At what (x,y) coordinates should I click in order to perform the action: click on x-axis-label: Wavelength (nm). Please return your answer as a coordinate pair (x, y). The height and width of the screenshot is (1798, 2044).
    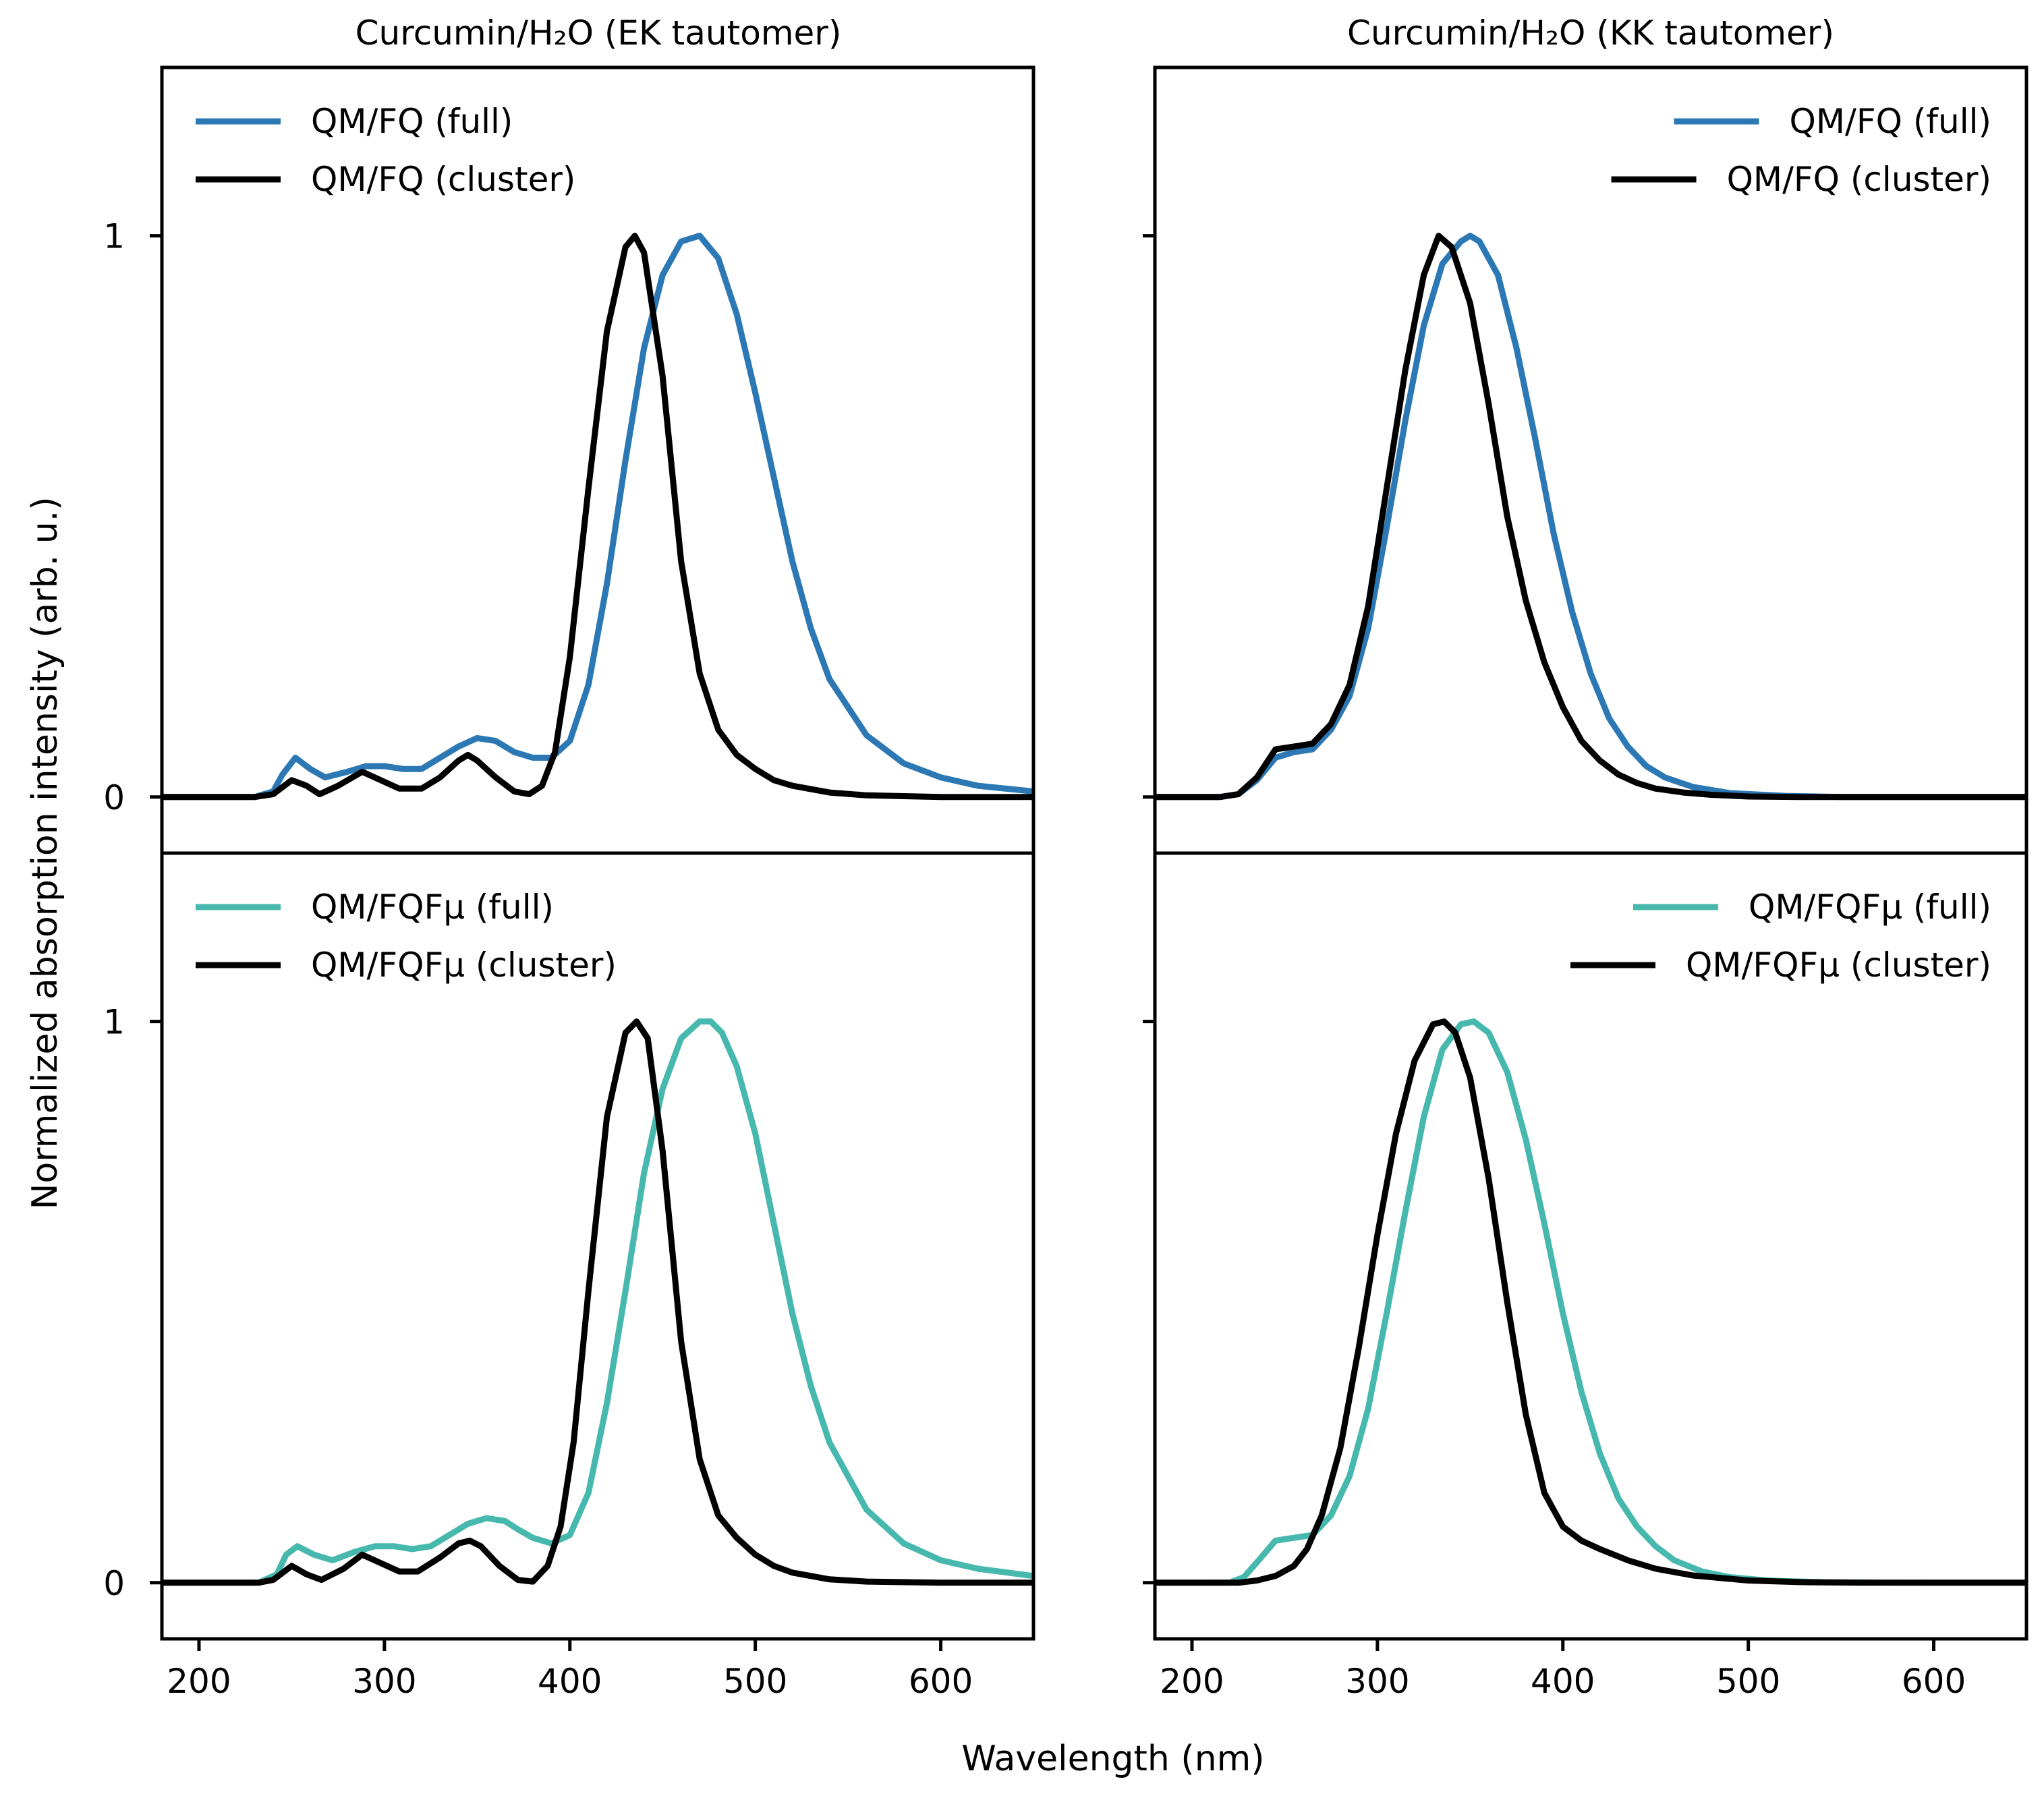
    Looking at the image, I should click on (1112, 1759).